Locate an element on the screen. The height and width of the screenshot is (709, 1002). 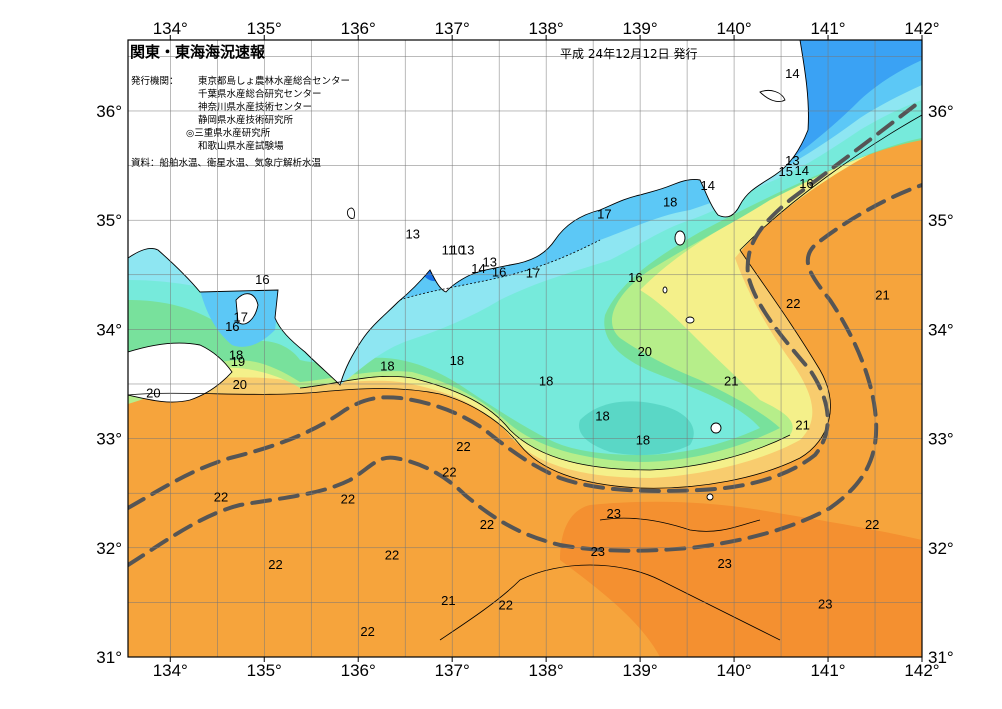
lon-tick-top: 140° is located at coordinates (733, 28).